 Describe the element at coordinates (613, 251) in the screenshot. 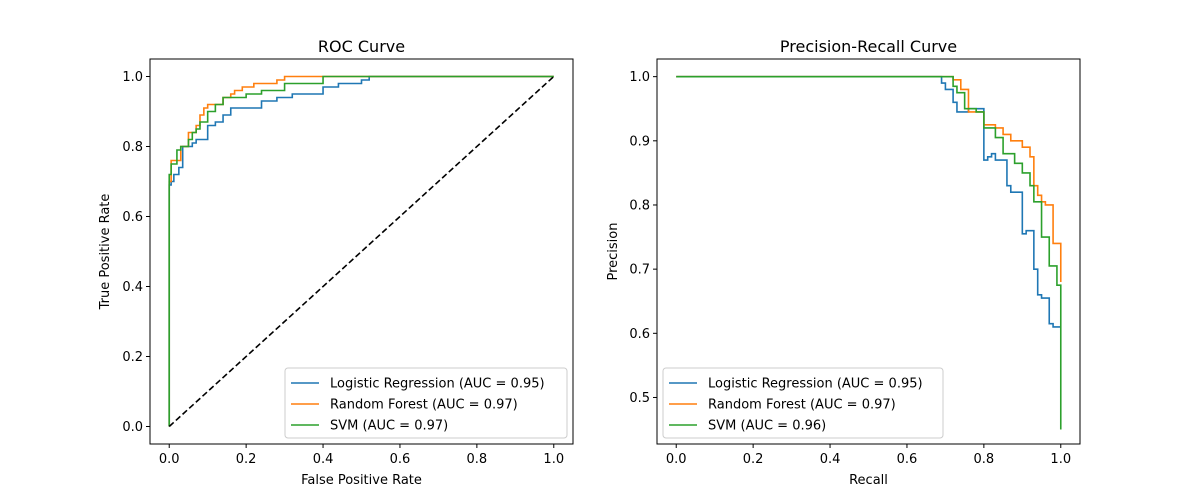

I see `y-axis-label: Precision` at that location.